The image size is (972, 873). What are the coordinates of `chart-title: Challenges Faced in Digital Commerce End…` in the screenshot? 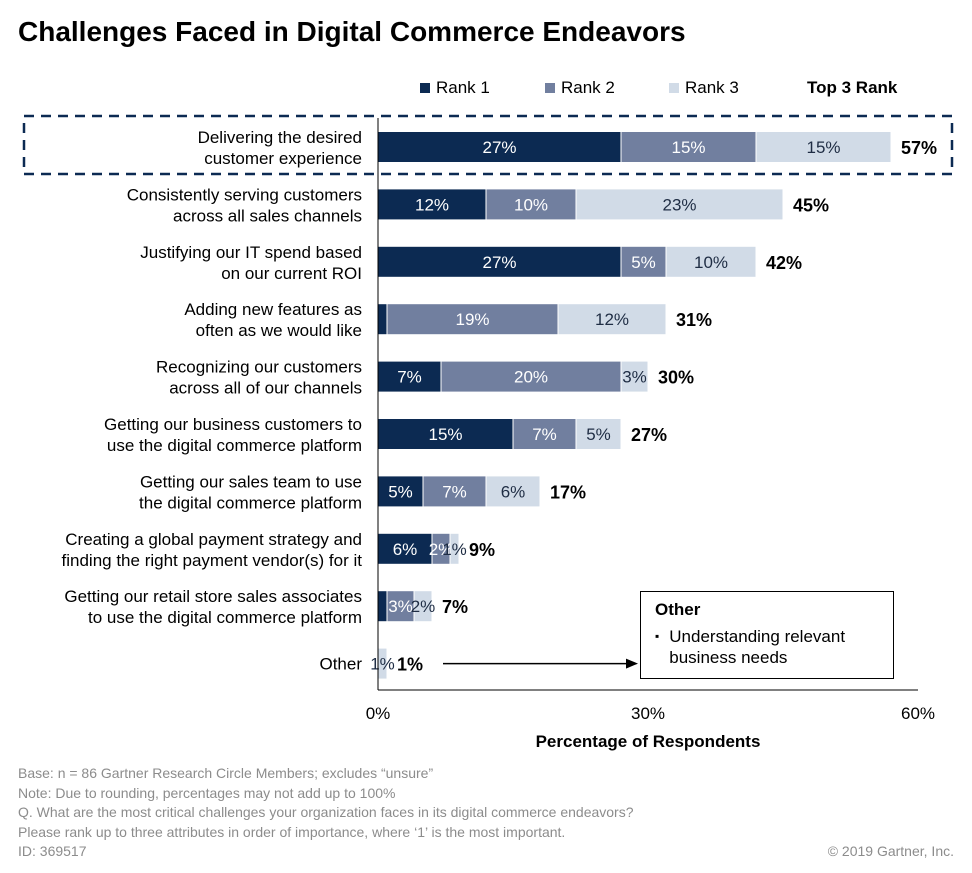 It's located at (352, 31).